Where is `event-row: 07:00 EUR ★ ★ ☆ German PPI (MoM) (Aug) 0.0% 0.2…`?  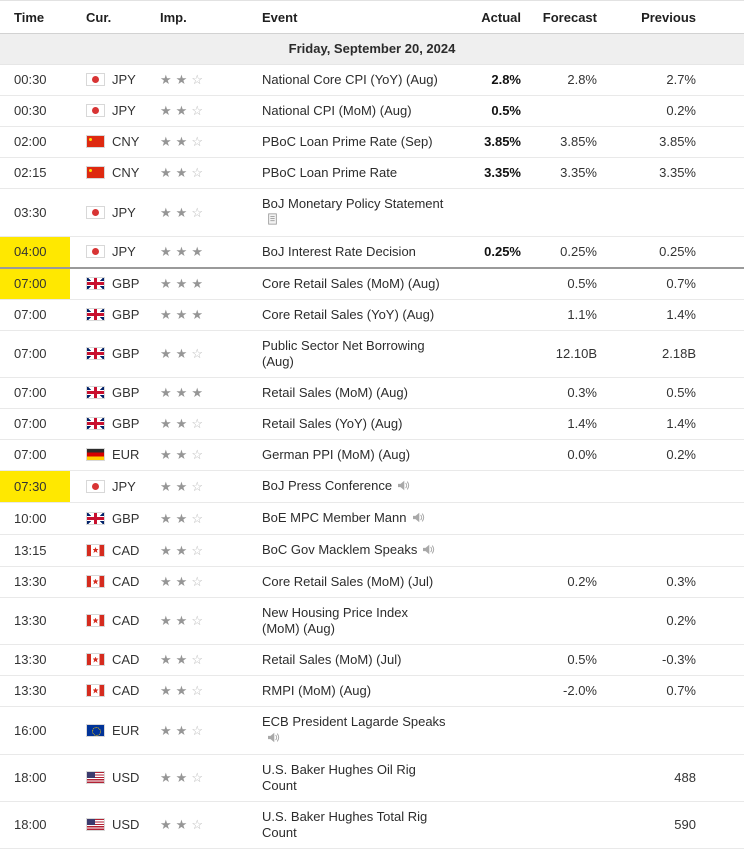
event-row: 07:00 EUR ★ ★ ☆ German PPI (MoM) (Aug) 0.0% 0.2… is located at coordinates (372, 455).